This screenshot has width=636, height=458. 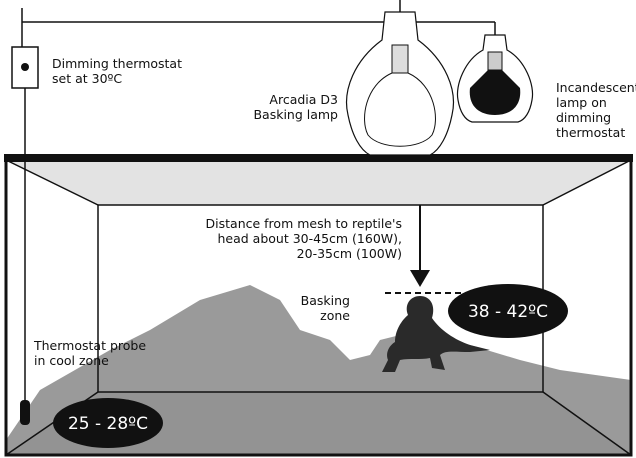 What do you see at coordinates (25, 412) in the screenshot?
I see `probe` at bounding box center [25, 412].